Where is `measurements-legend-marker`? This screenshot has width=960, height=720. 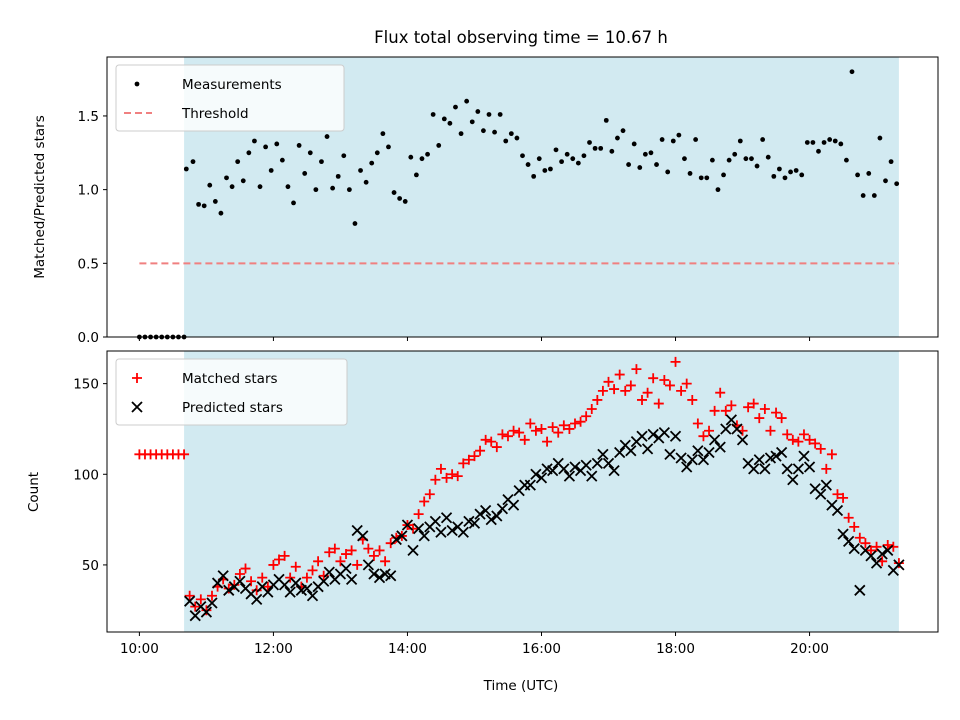
measurements-legend-marker is located at coordinates (137, 84).